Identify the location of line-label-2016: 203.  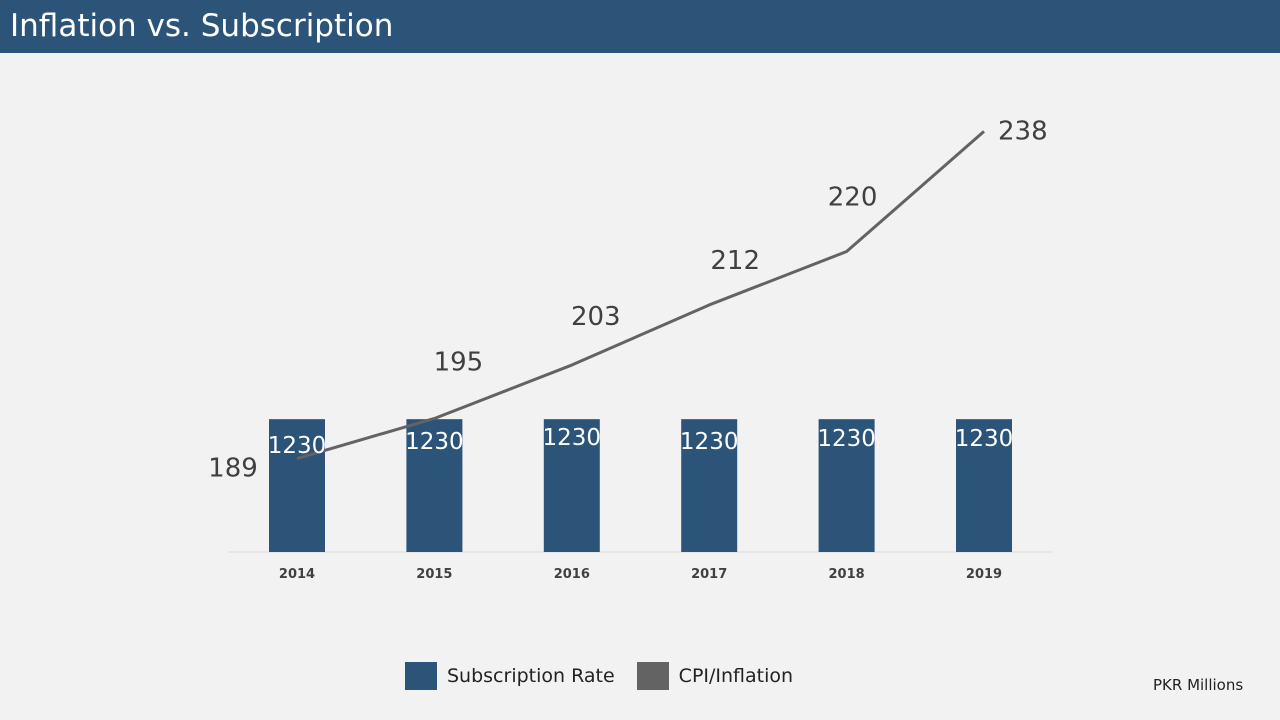
(596, 317).